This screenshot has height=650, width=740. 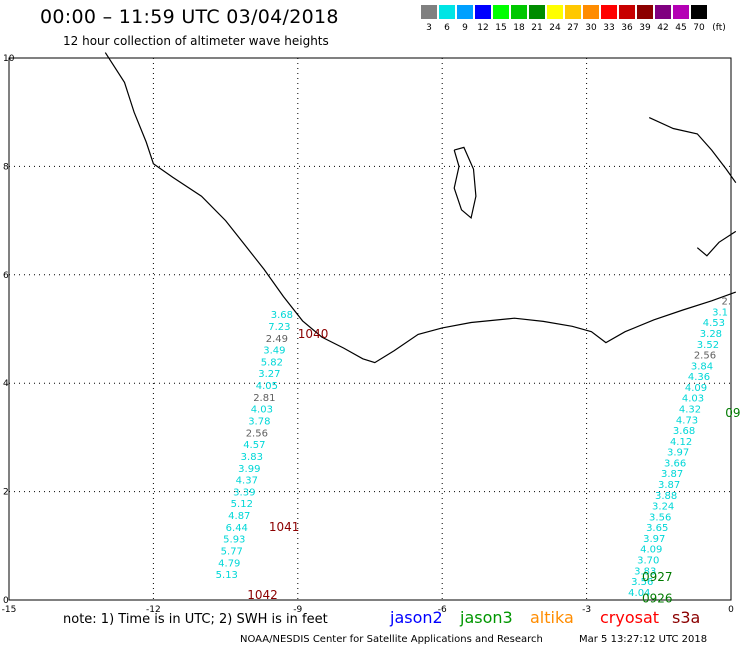 I want to click on x-tick-label: 0, so click(x=731, y=610).